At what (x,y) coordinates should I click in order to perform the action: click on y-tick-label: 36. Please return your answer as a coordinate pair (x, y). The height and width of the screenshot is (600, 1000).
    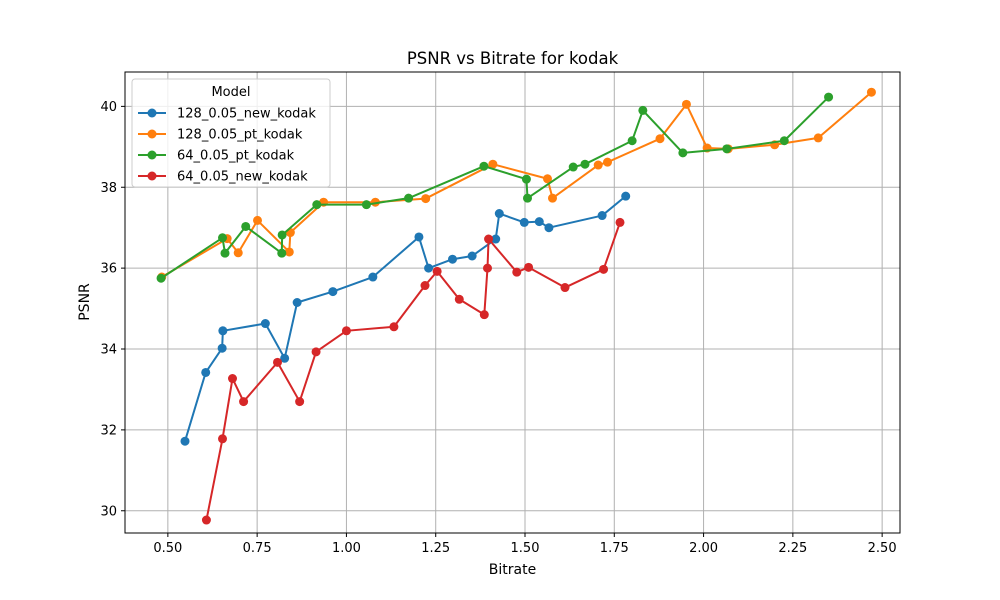
    Looking at the image, I should click on (108, 269).